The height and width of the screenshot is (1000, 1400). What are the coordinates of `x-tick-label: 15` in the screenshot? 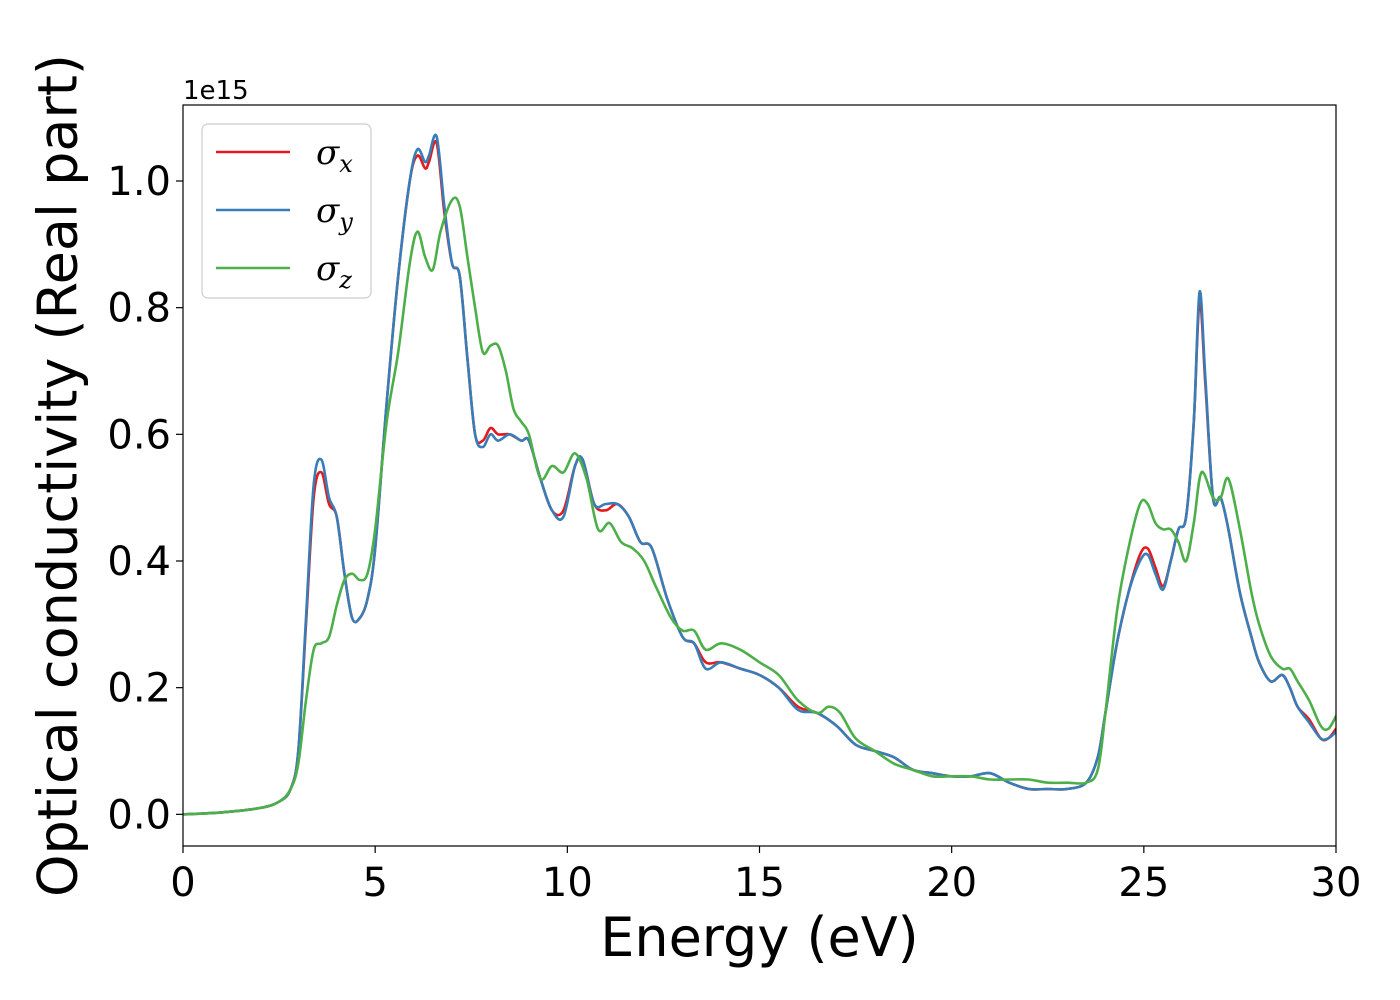 It's located at (759, 883).